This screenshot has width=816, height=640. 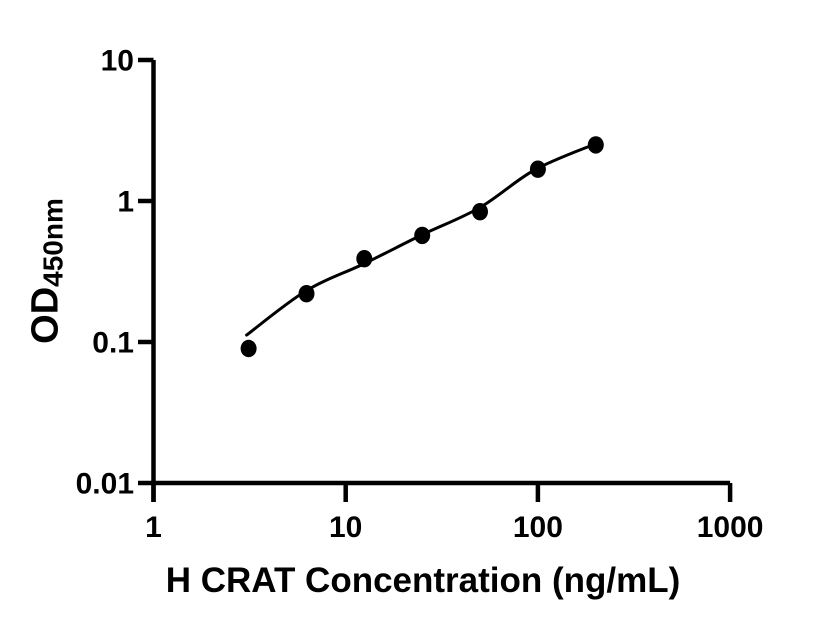 What do you see at coordinates (153, 527) in the screenshot?
I see `x-tick-label: 1` at bounding box center [153, 527].